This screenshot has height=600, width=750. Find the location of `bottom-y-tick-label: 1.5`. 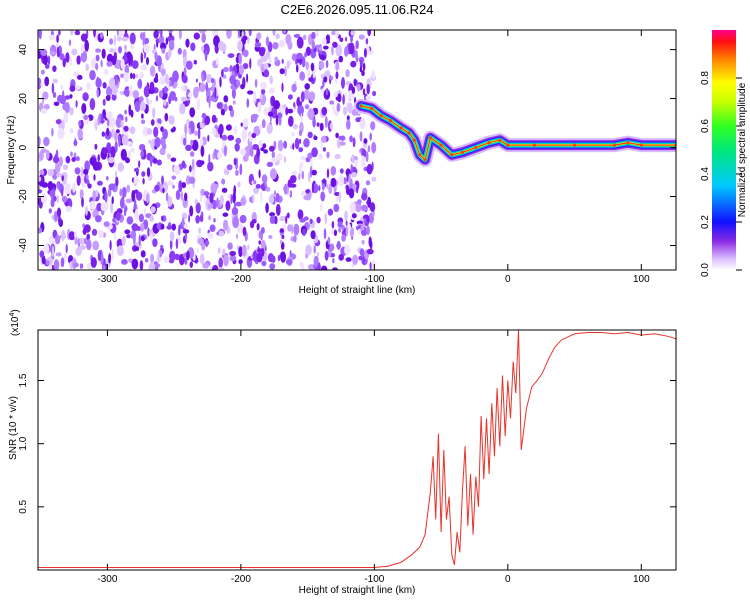

bottom-y-tick-label: 1.5 is located at coordinates (23, 380).